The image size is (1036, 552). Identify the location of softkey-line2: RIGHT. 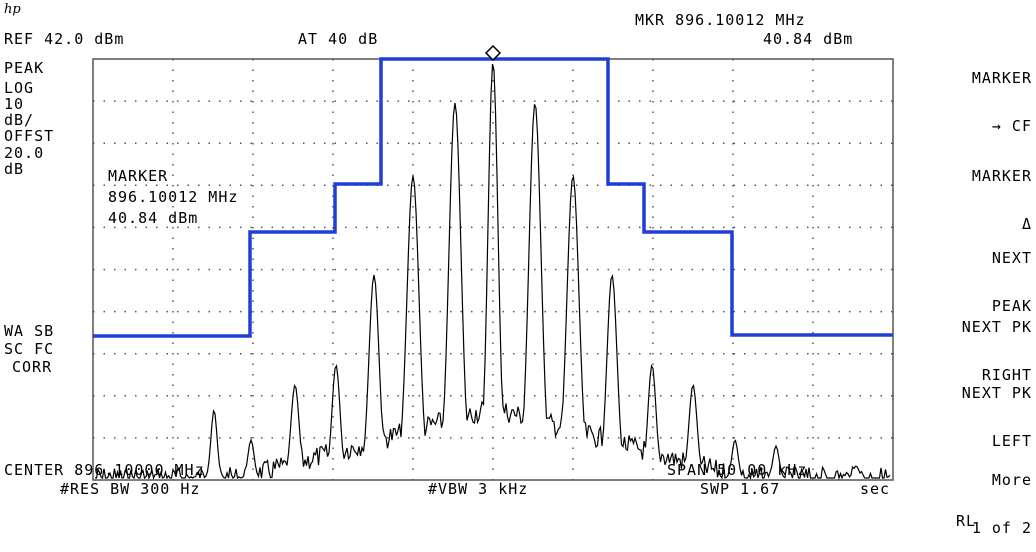
(1006, 375).